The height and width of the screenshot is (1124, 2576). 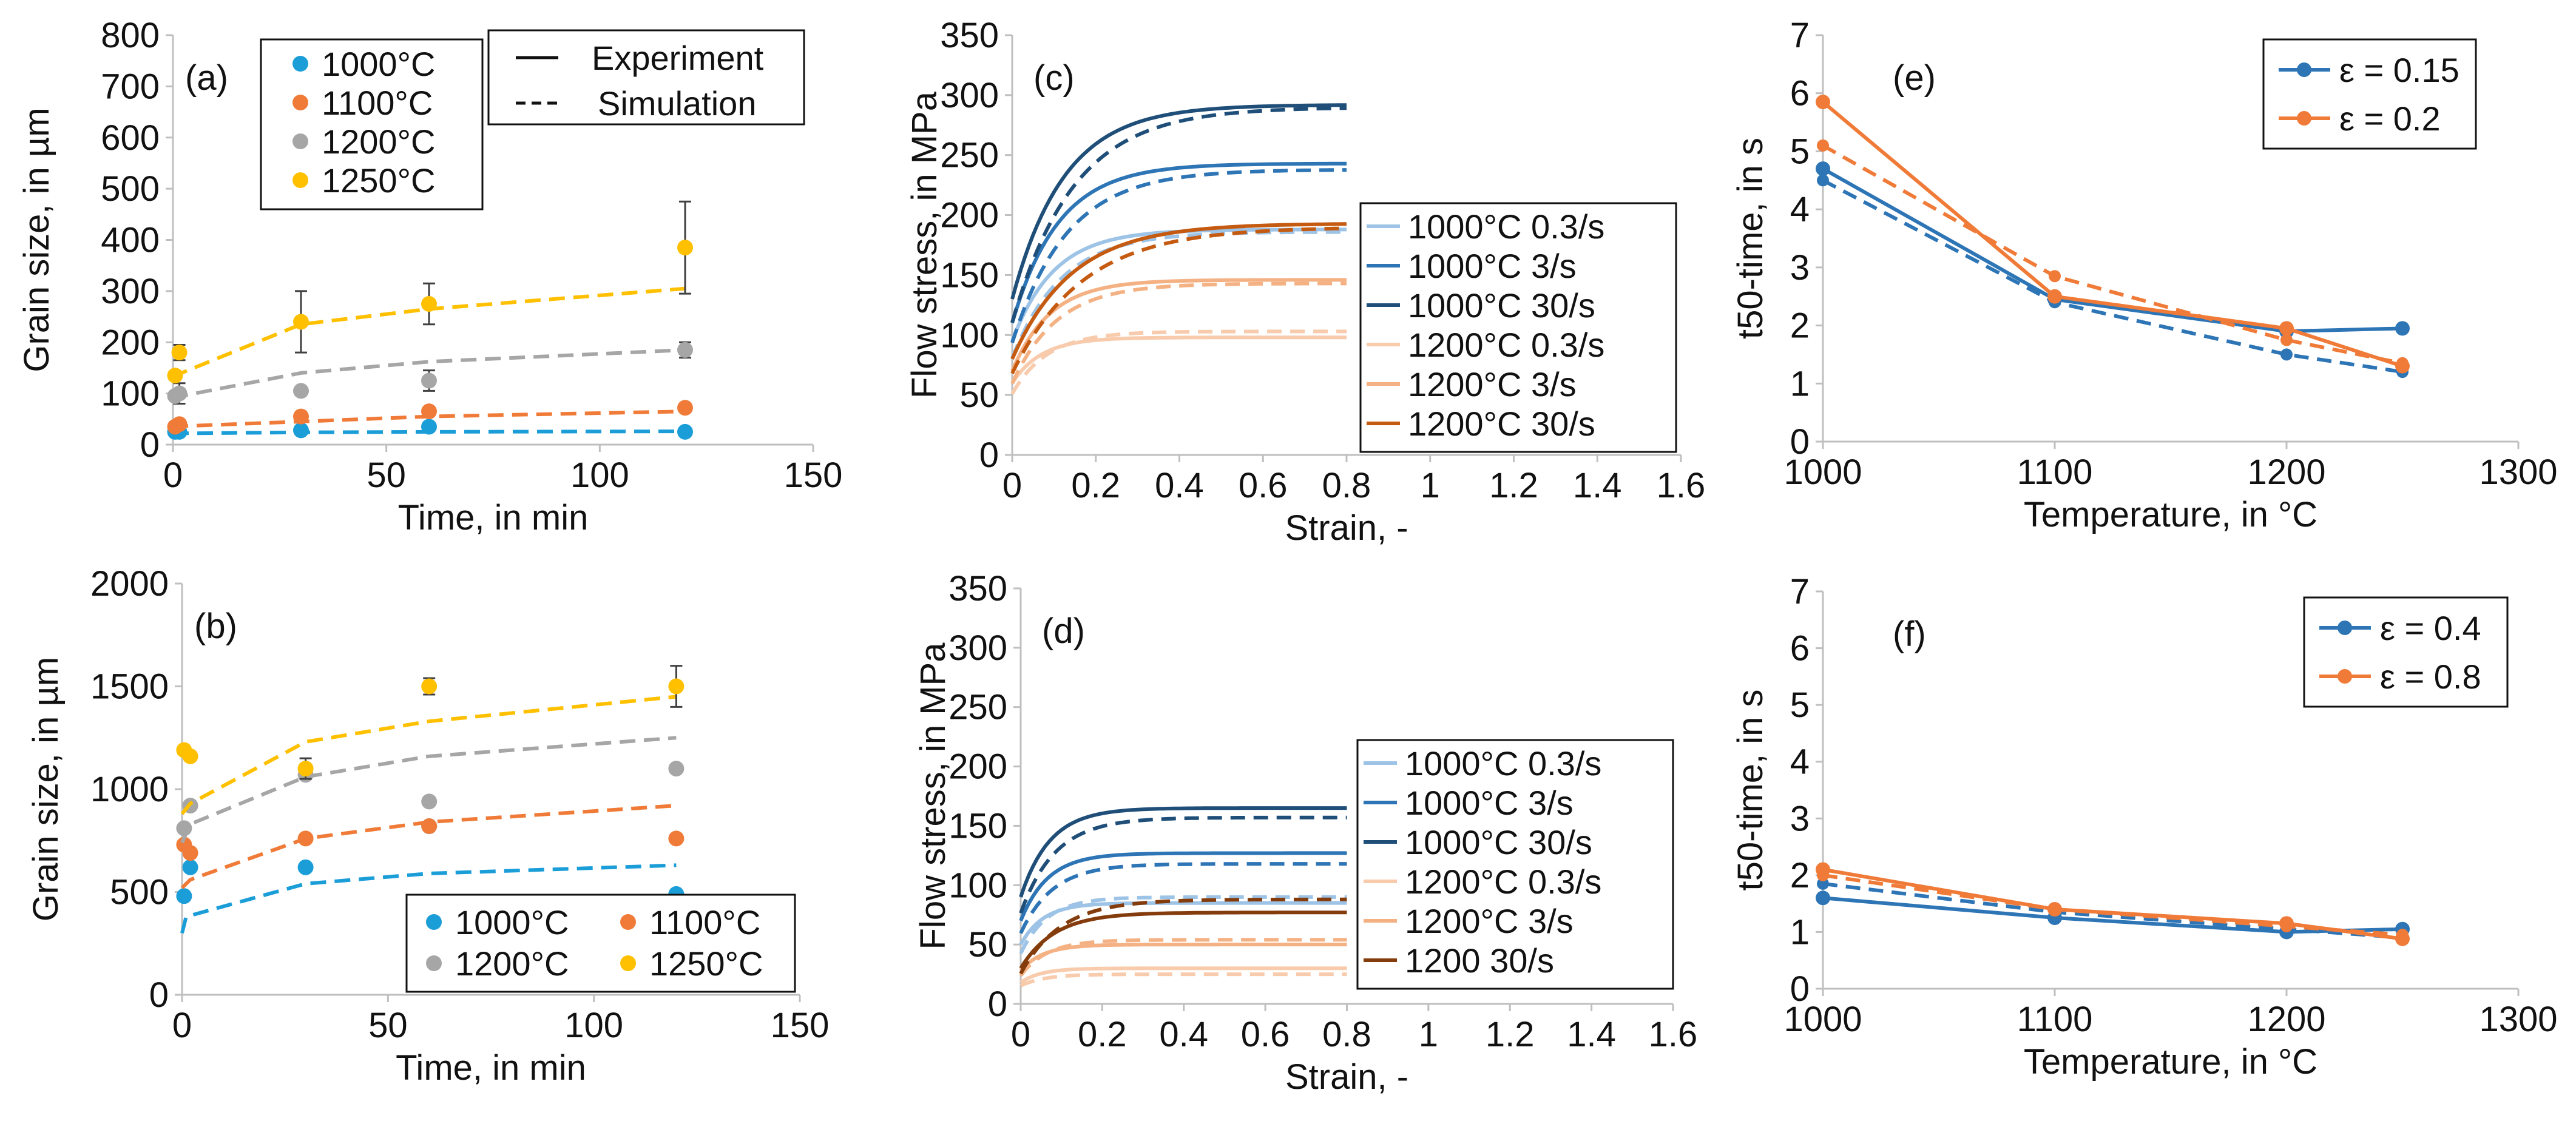 I want to click on y-tick-label: 1500, so click(x=129, y=687).